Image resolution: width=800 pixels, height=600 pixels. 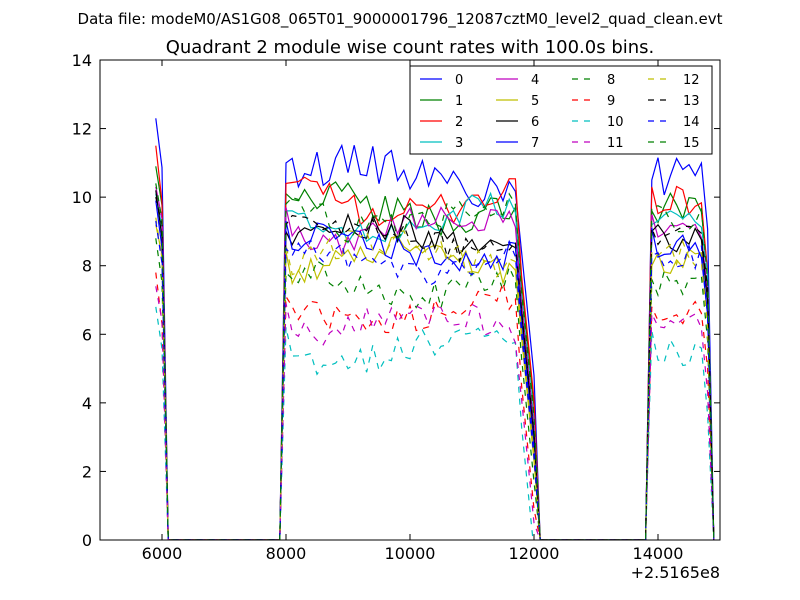 I want to click on legend-label-1: 1, so click(x=459, y=101).